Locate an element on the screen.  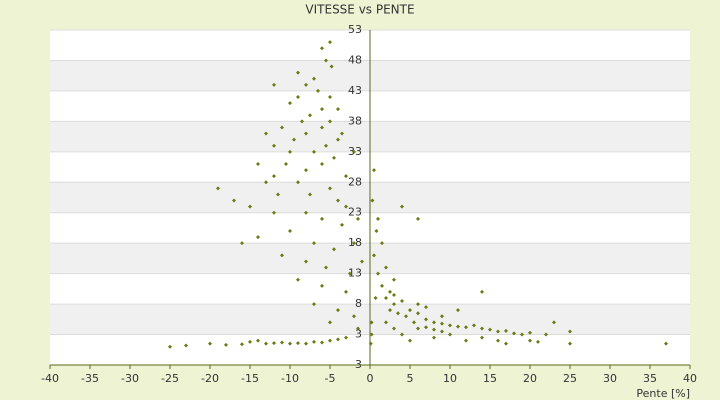
y-tick-label: 13 is located at coordinates (355, 273).